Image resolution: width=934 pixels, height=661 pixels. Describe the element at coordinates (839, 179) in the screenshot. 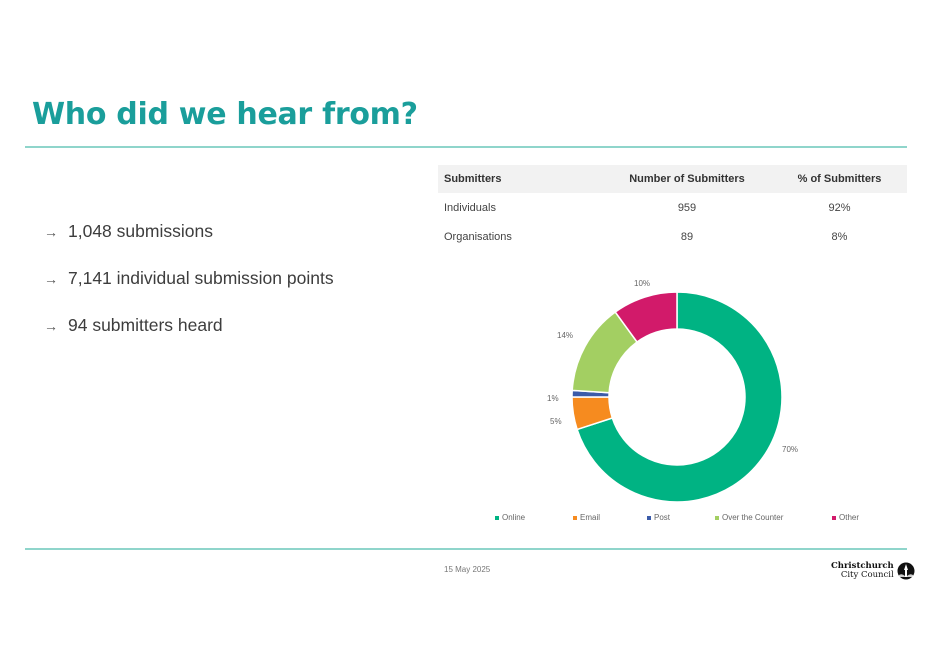

I see `column-header: % of Submitters` at that location.